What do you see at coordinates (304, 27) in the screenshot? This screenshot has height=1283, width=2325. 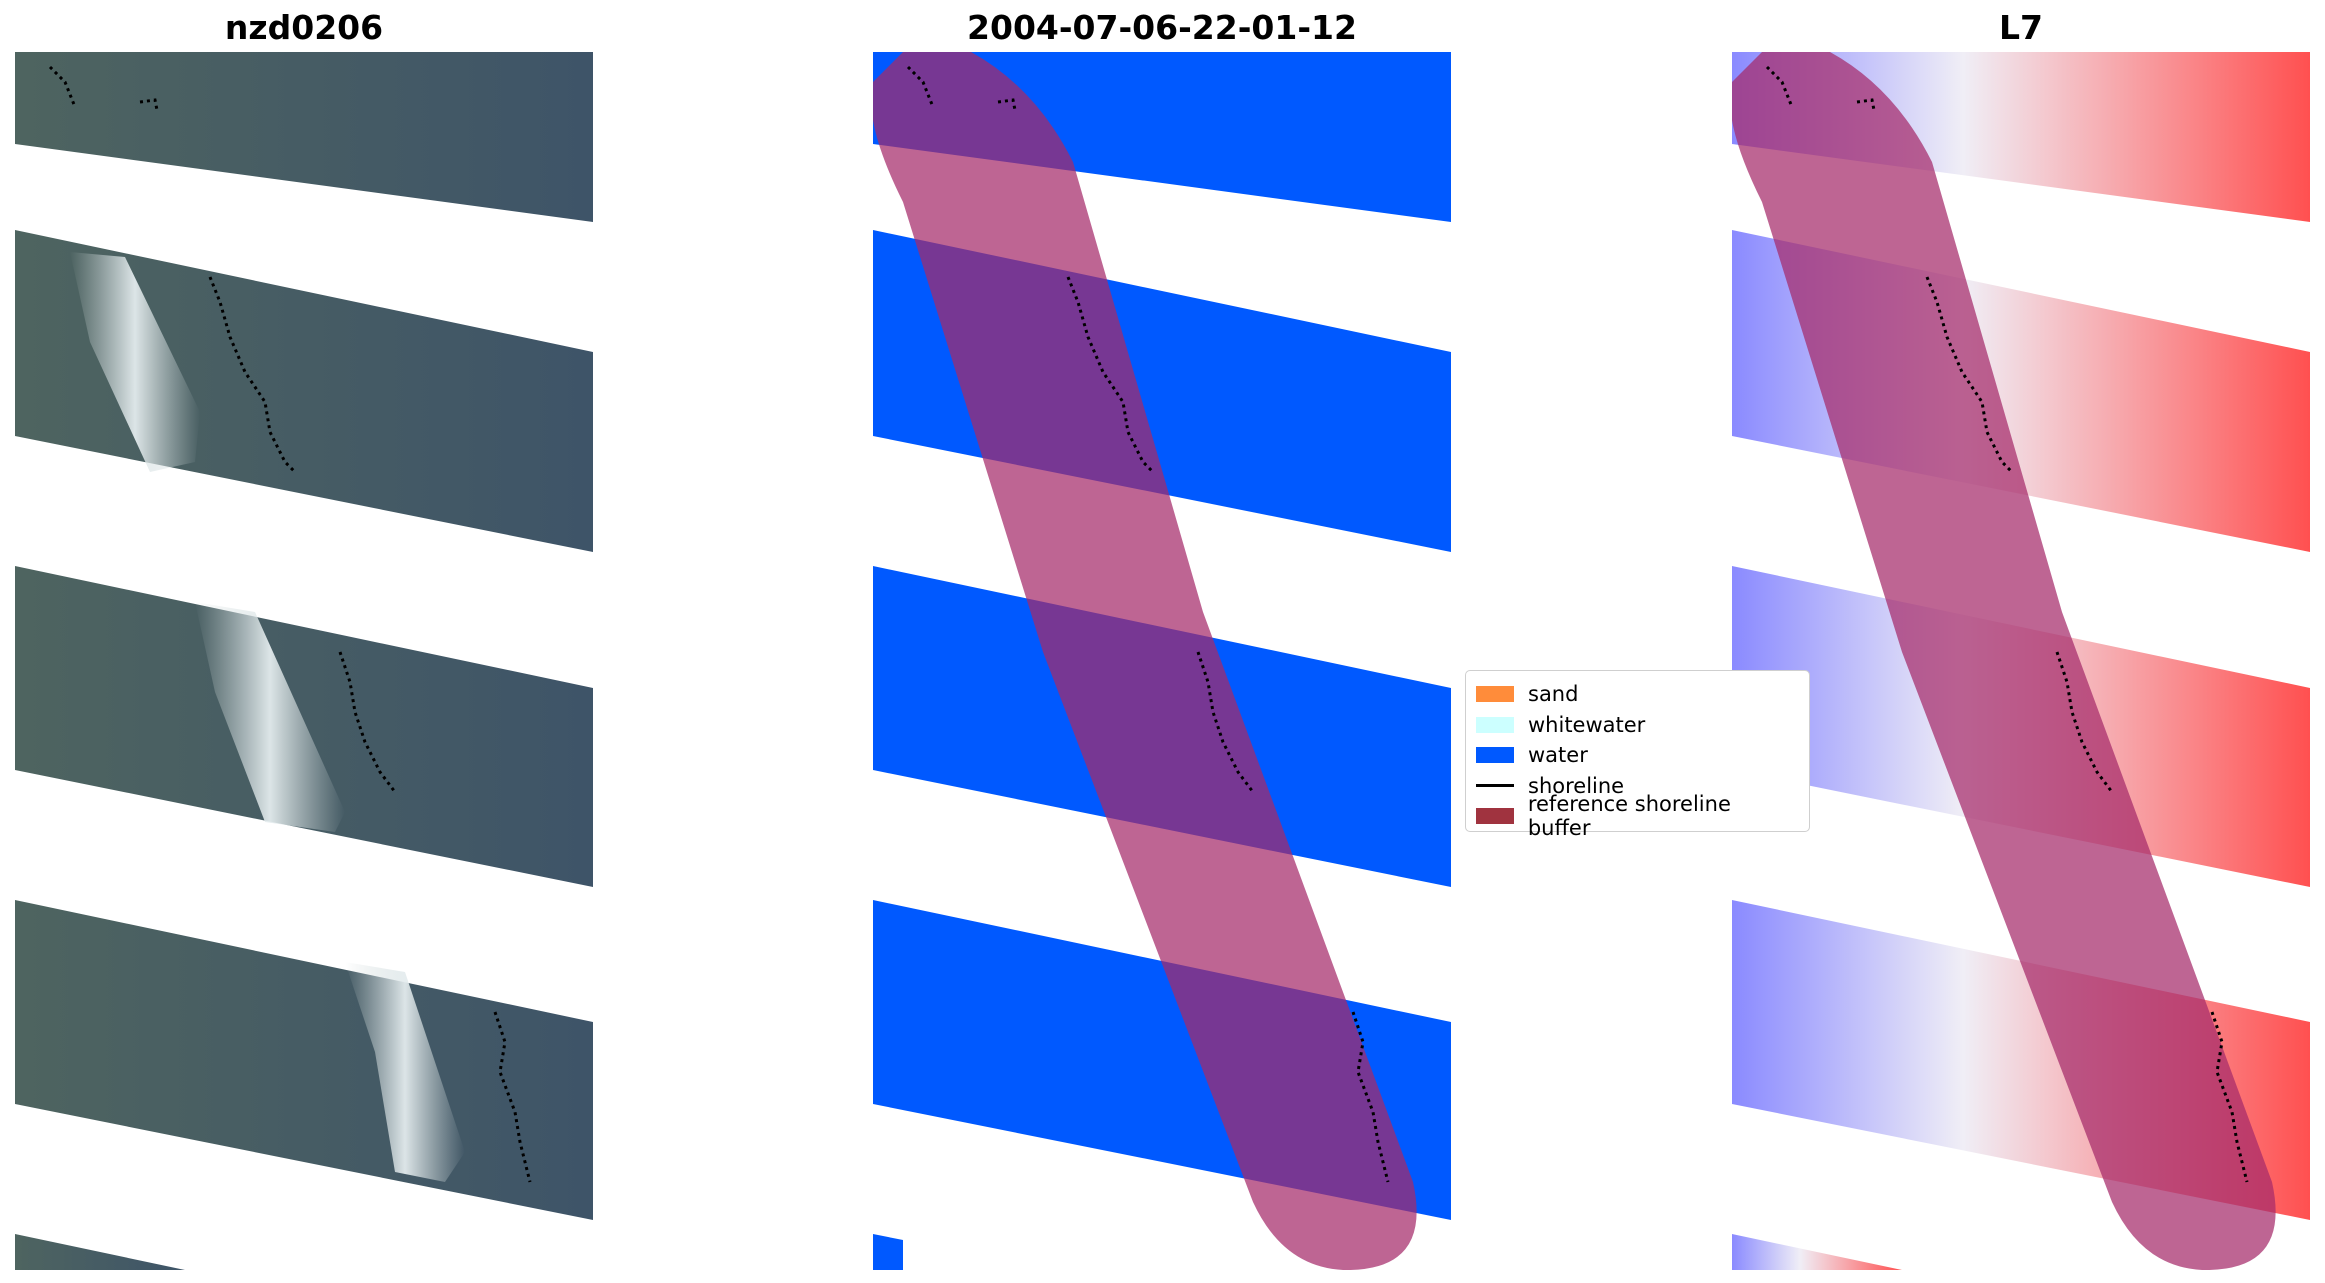 I see `panel-title-rgb: nzd0206` at bounding box center [304, 27].